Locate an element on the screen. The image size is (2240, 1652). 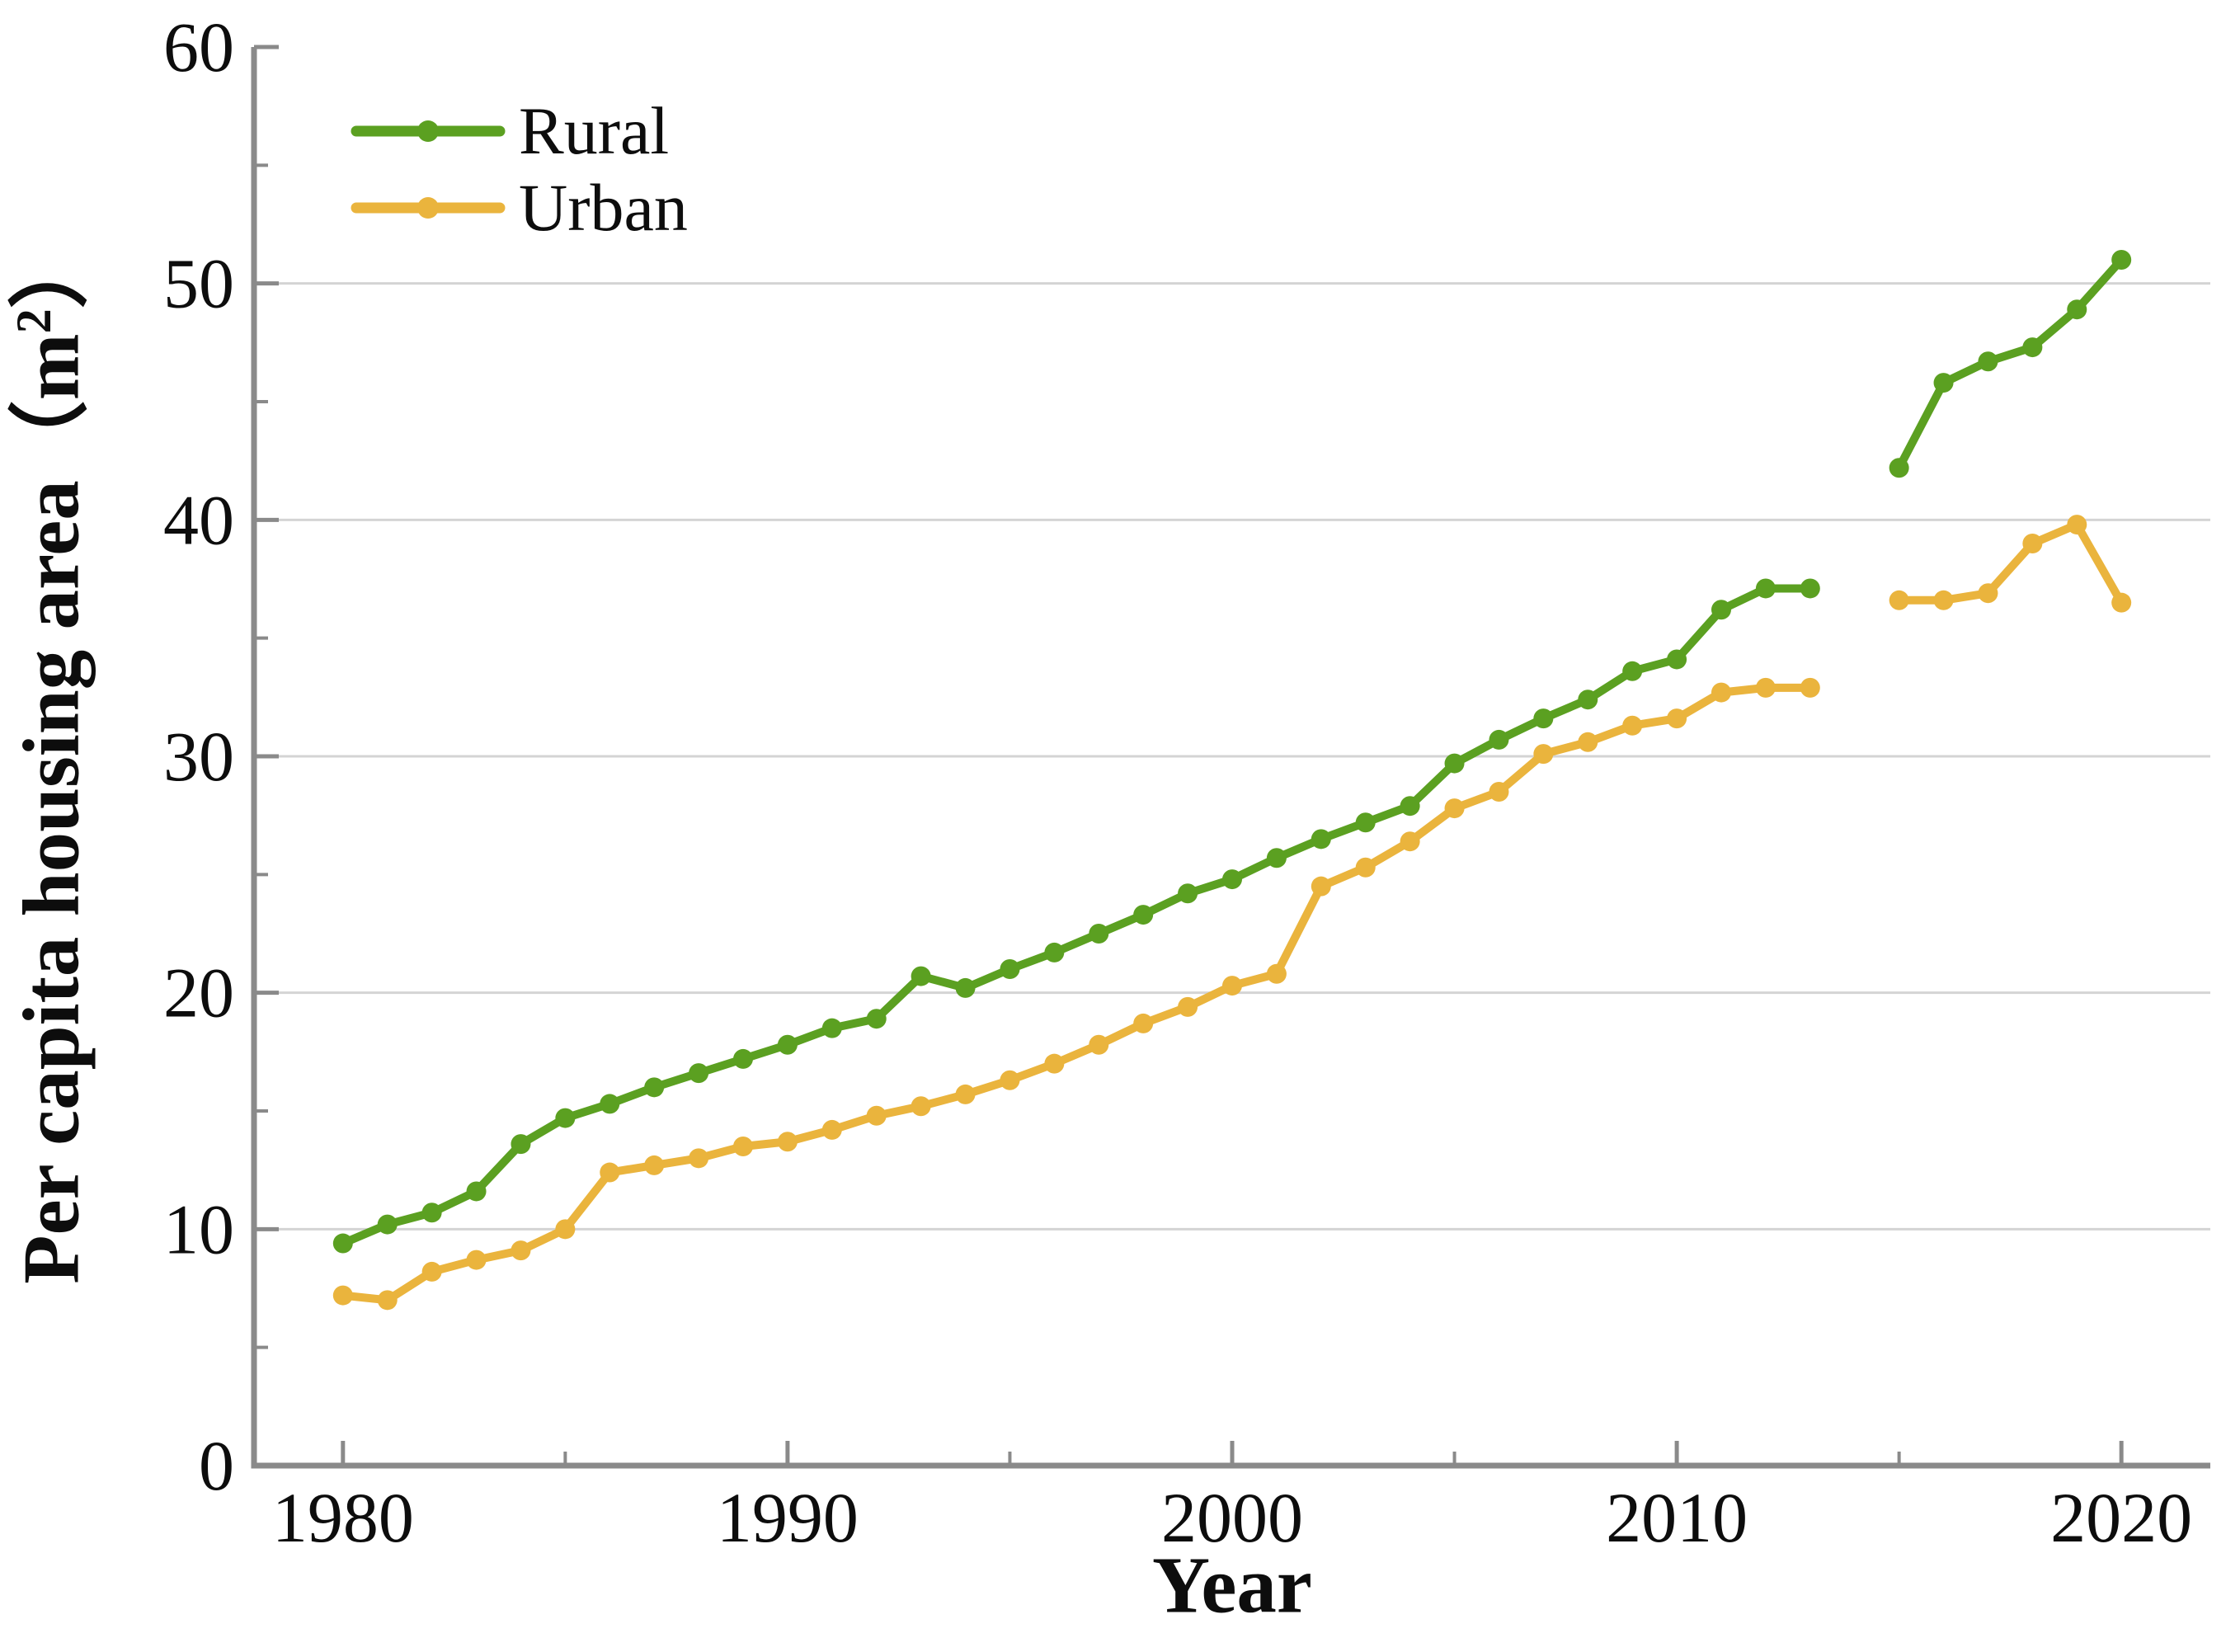
data-point-urban-1985 is located at coordinates (565, 1229).